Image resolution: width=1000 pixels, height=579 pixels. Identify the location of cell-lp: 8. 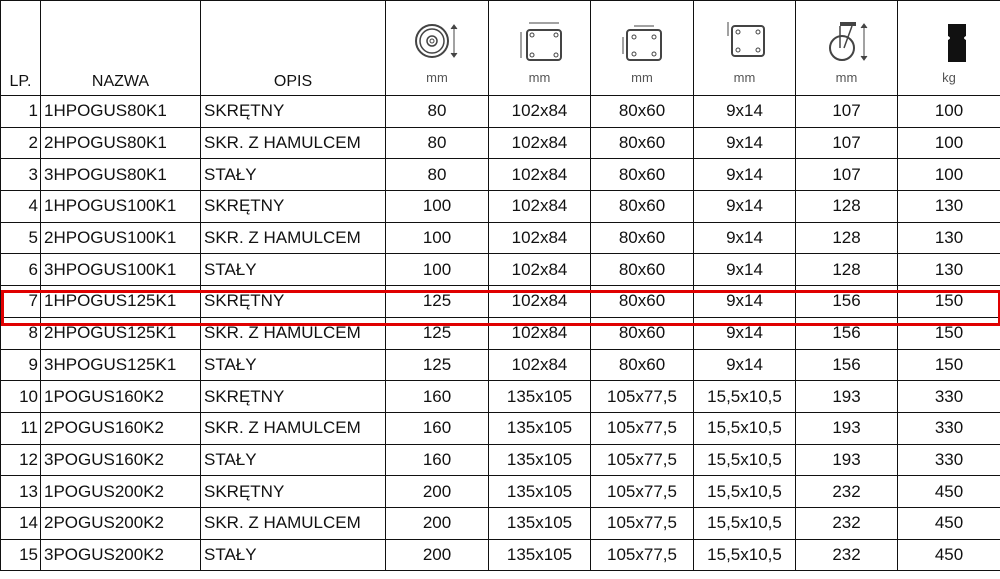
(20, 333).